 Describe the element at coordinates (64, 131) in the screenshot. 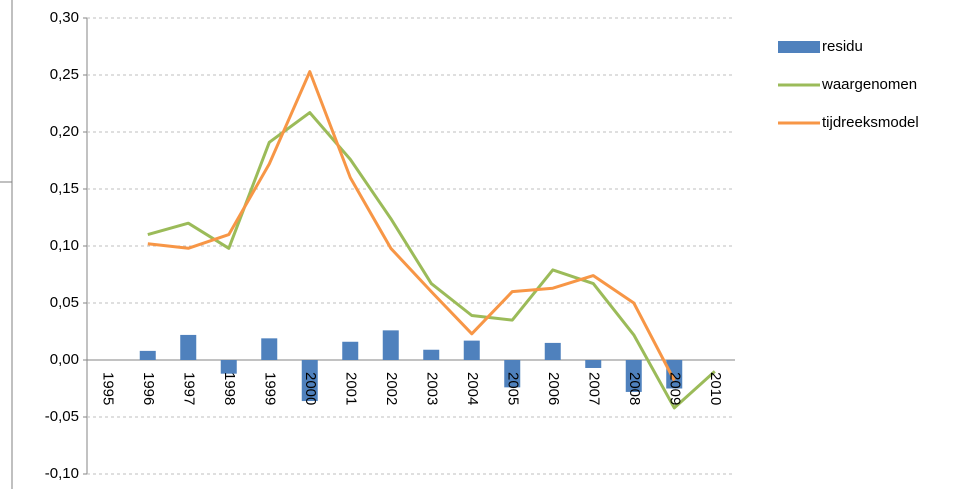

I see `y-tick-label: 0,20` at that location.